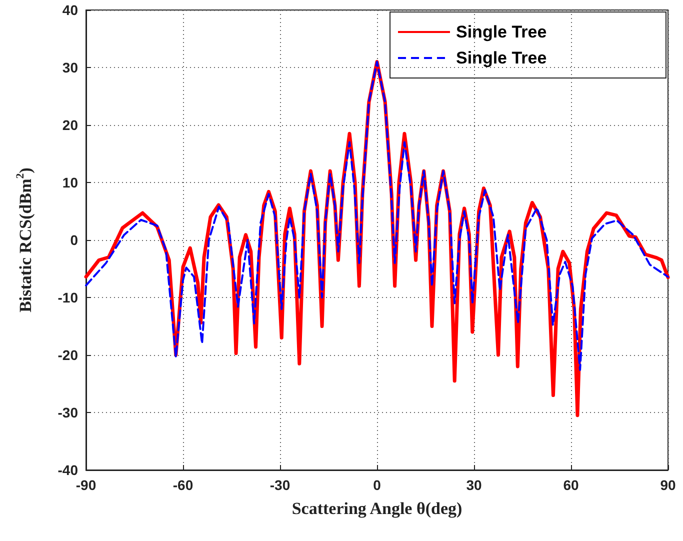 This screenshot has height=541, width=683. What do you see at coordinates (183, 485) in the screenshot?
I see `x-tick-label: -60` at bounding box center [183, 485].